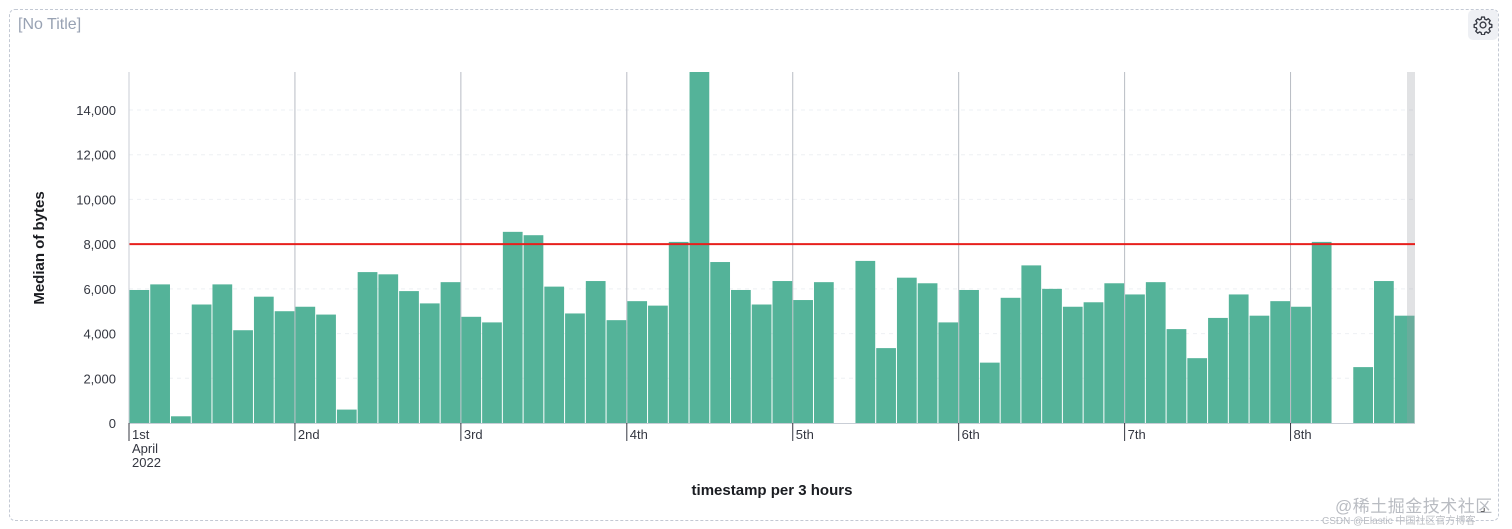  What do you see at coordinates (1303, 434) in the screenshot?
I see `x-tick-label: 8th` at bounding box center [1303, 434].